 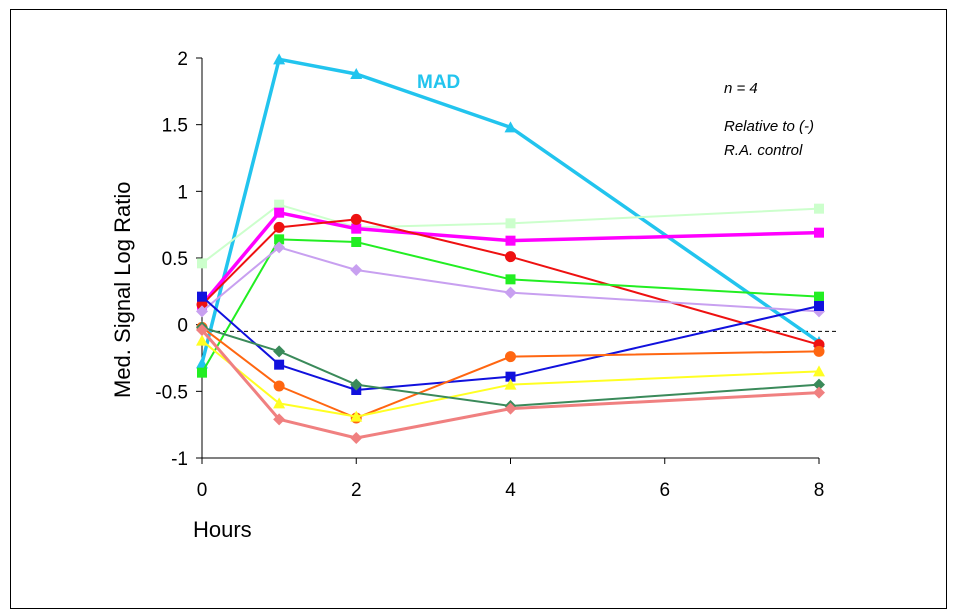 What do you see at coordinates (175, 126) in the screenshot?
I see `y-tick-label: 1.5` at bounding box center [175, 126].